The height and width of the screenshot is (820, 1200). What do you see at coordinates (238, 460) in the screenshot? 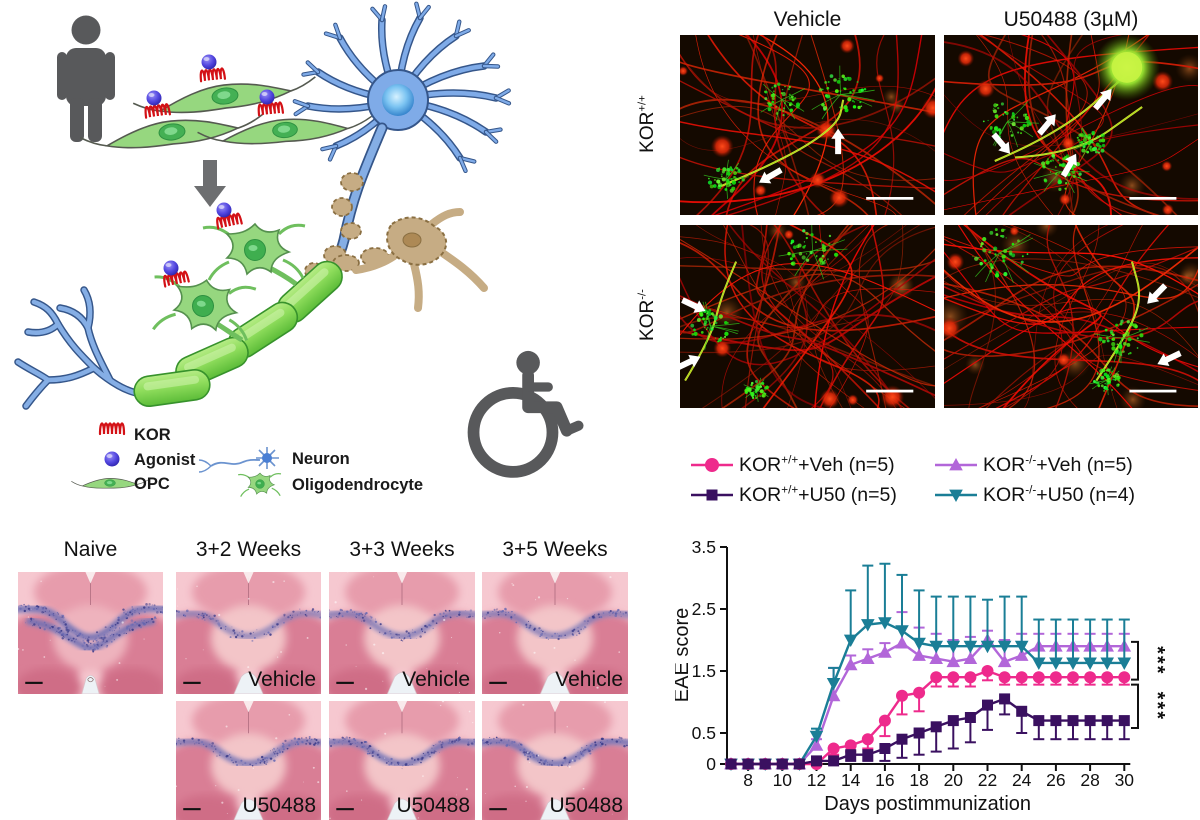
I see `neuron-icon` at bounding box center [238, 460].